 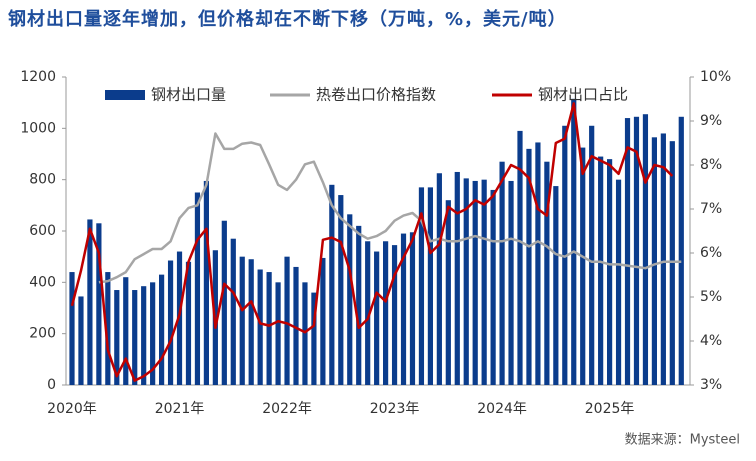 I want to click on x-tick-label: 2025年, so click(x=610, y=409).